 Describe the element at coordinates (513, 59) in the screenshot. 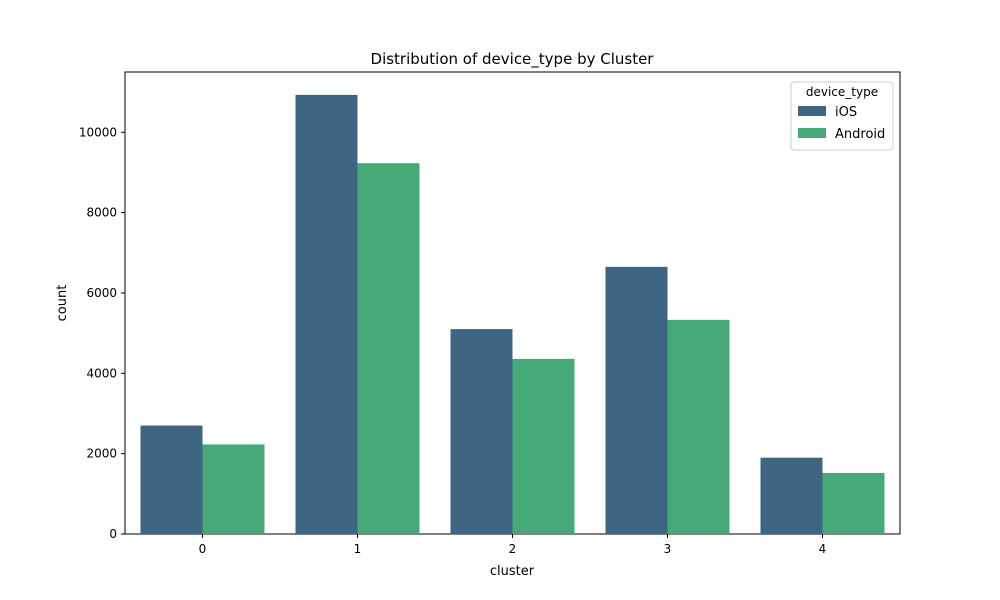

I see `chart-title: Distribution of device_type by Cluster` at that location.